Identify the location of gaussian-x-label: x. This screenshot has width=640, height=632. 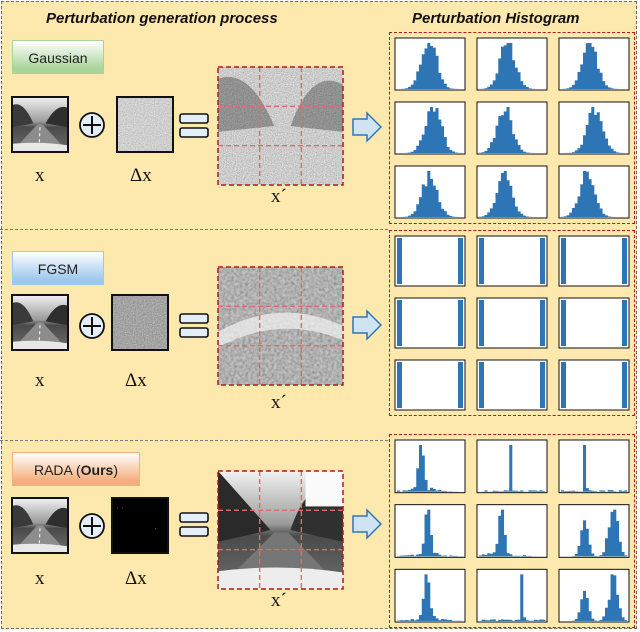
(40, 175).